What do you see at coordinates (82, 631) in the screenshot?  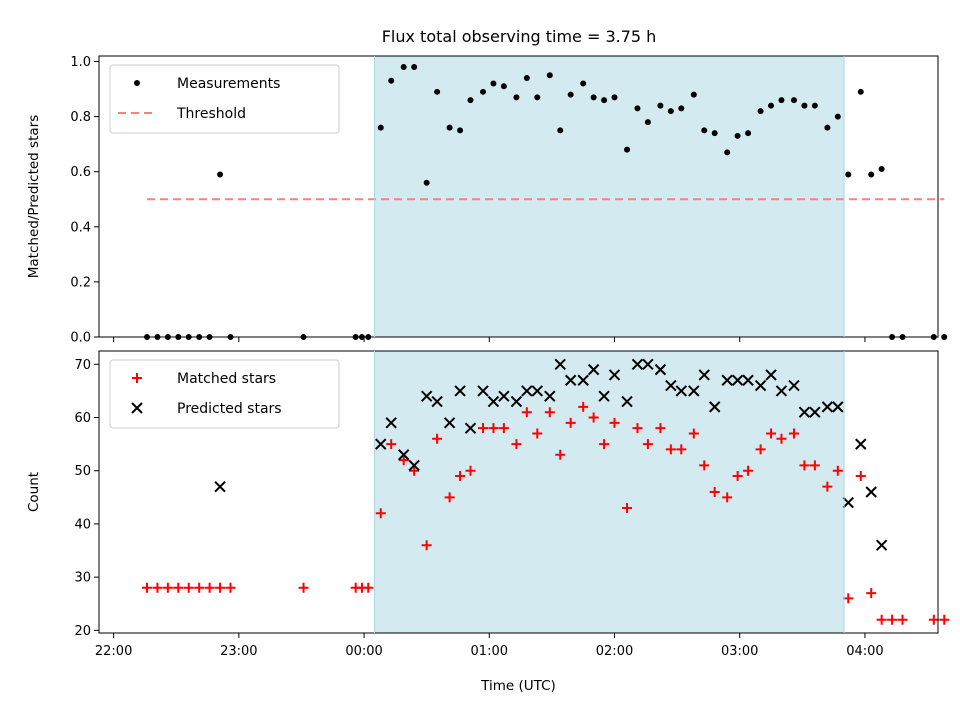 I see `y-tick-label: 20` at bounding box center [82, 631].